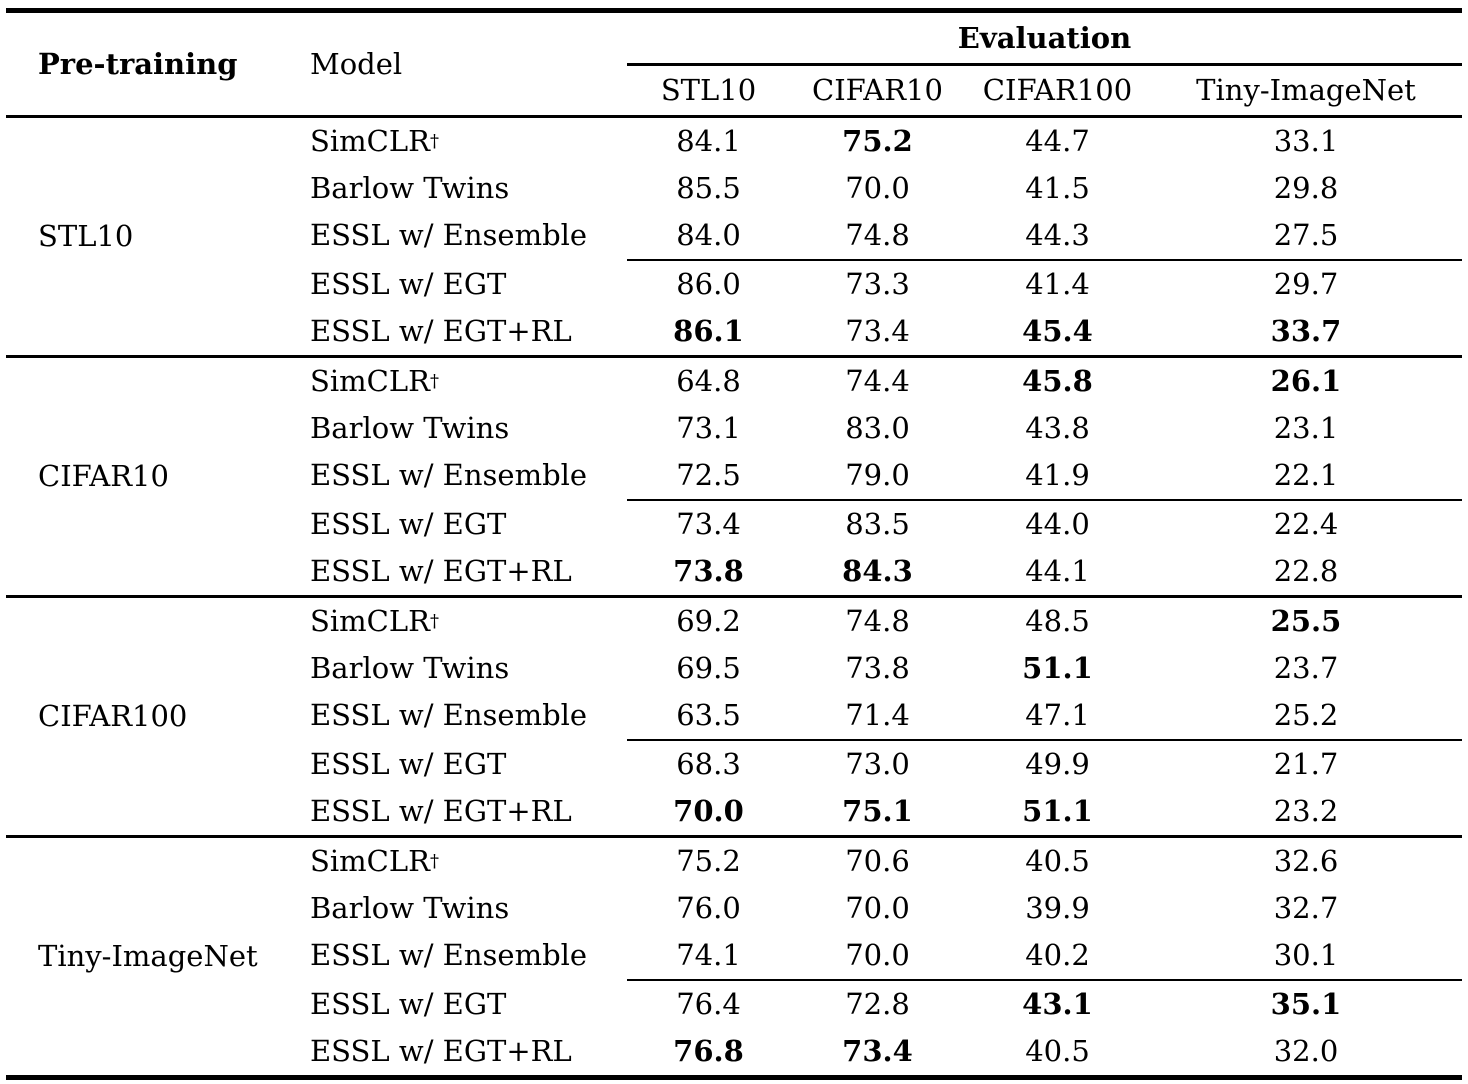 This screenshot has height=1084, width=1468. What do you see at coordinates (86, 236) in the screenshot?
I see `pretraining-label: STL10` at bounding box center [86, 236].